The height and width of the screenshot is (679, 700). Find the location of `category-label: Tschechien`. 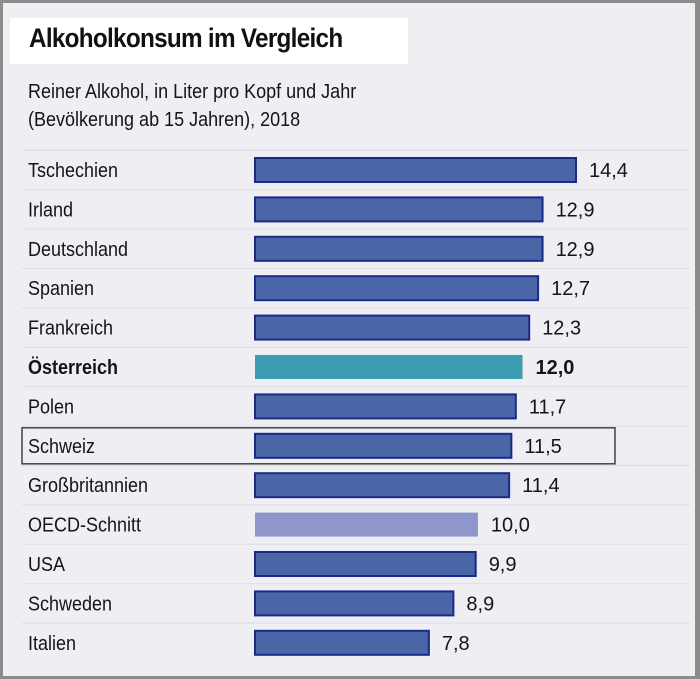

category-label: Tschechien is located at coordinates (73, 171).